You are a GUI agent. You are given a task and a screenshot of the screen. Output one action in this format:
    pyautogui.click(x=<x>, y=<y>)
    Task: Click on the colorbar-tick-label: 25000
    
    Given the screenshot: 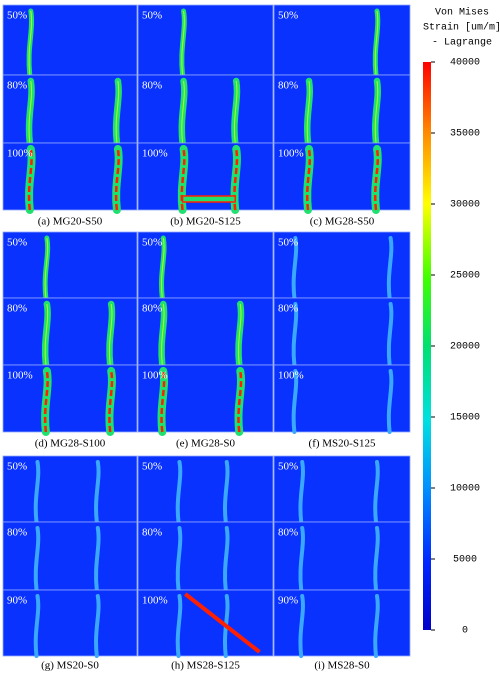 What is the action you would take?
    pyautogui.click(x=465, y=276)
    